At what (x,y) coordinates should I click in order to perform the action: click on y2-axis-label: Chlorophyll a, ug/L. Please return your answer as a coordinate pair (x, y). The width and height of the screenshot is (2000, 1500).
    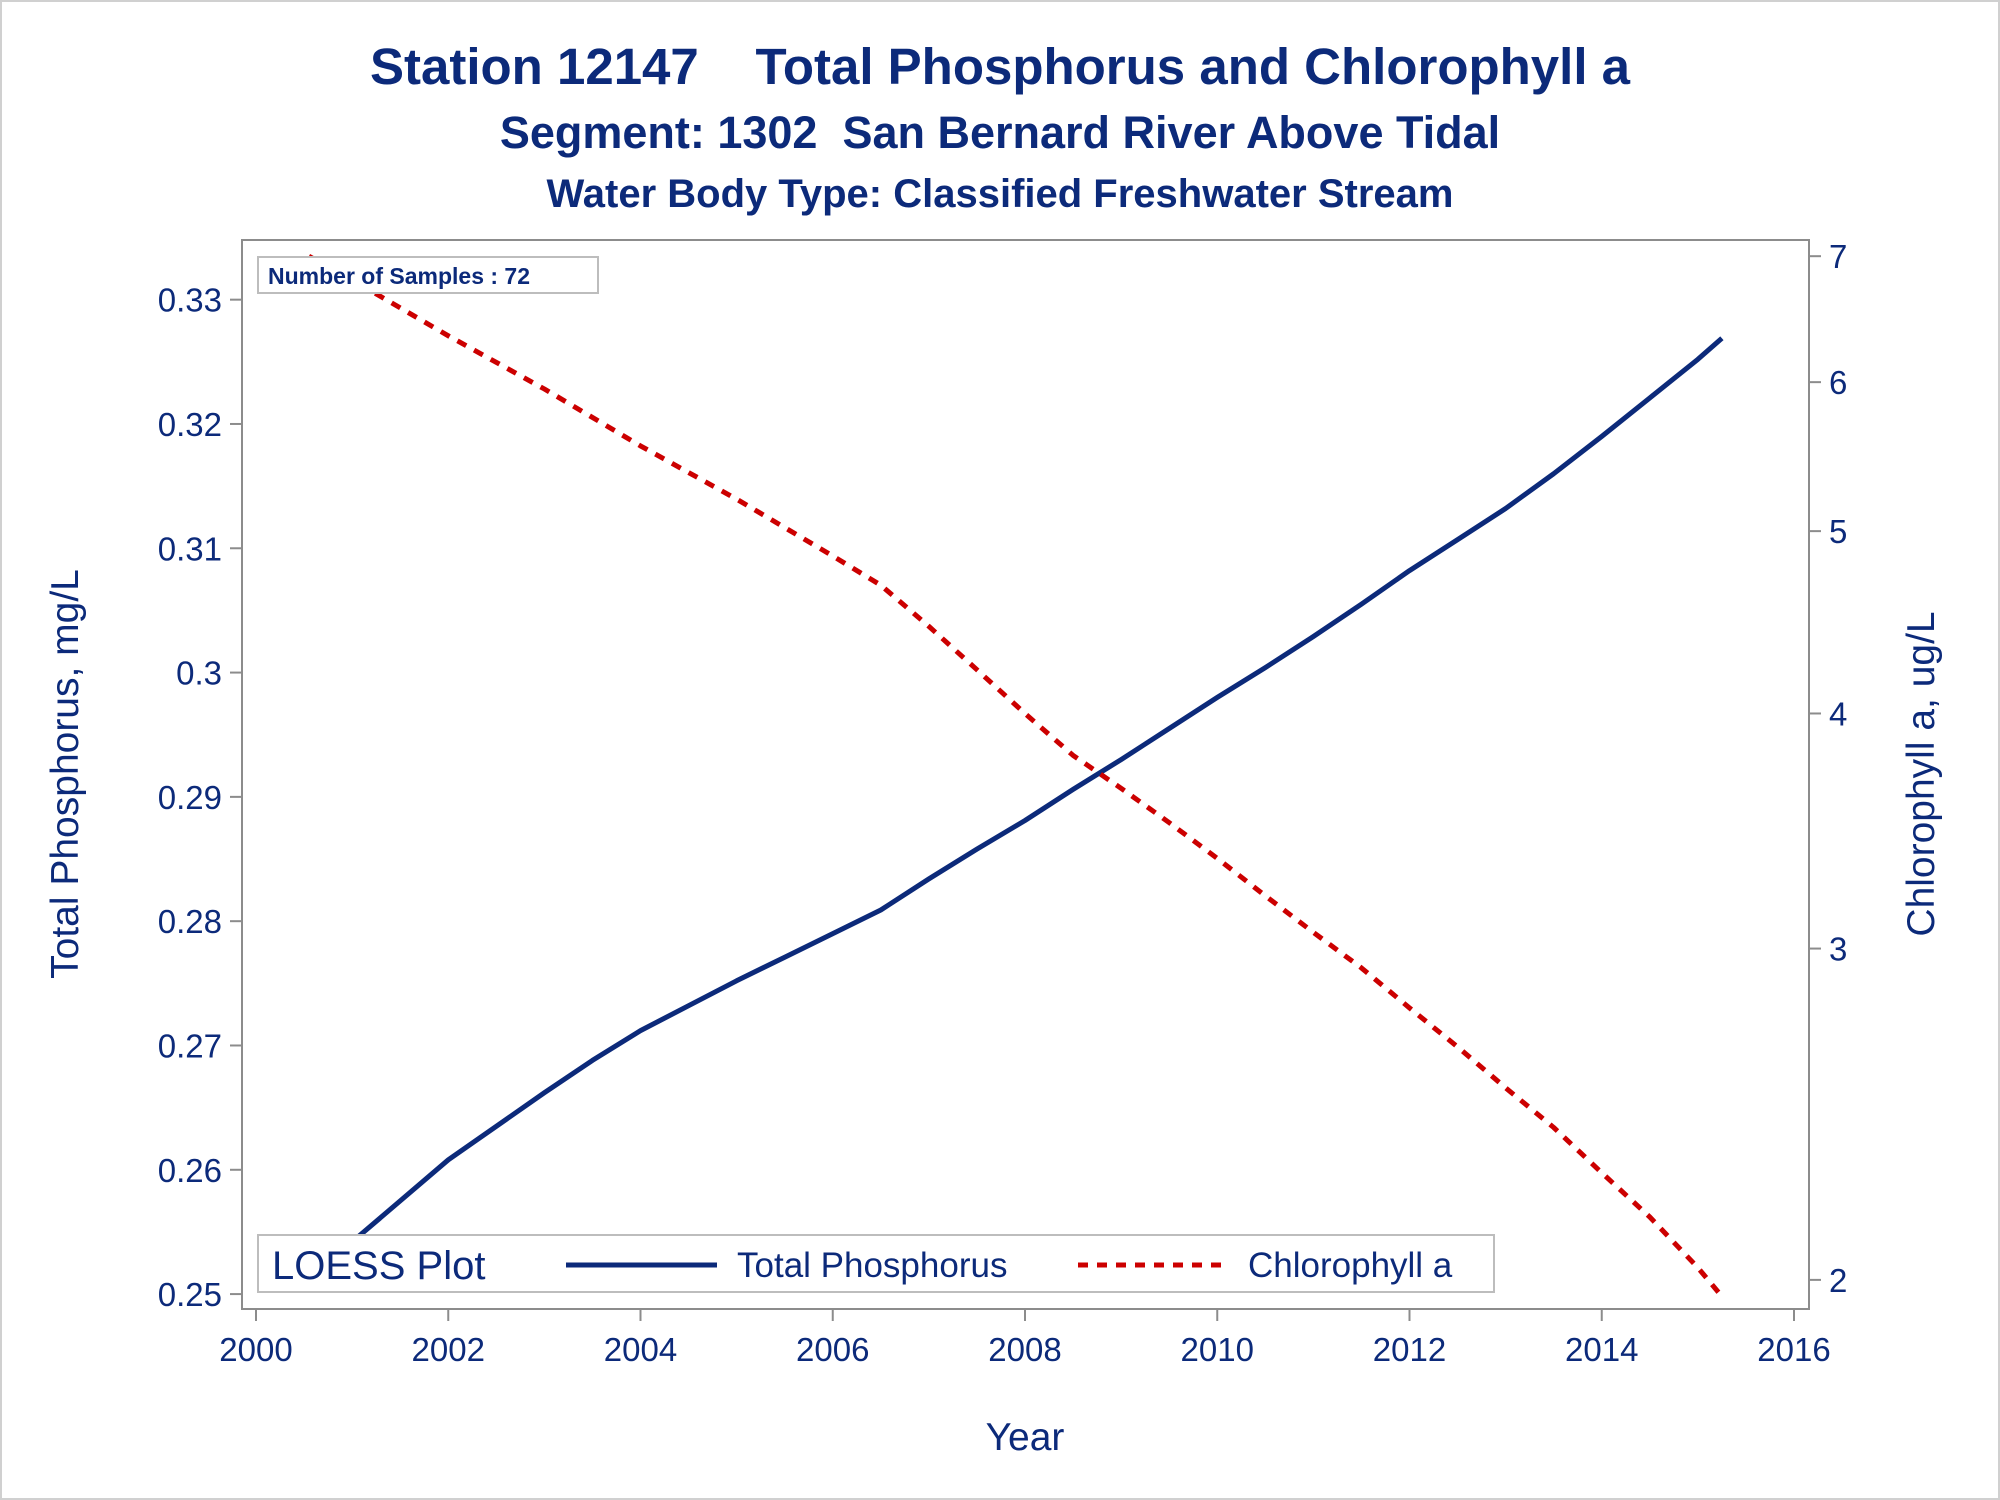
    Looking at the image, I should click on (1921, 773).